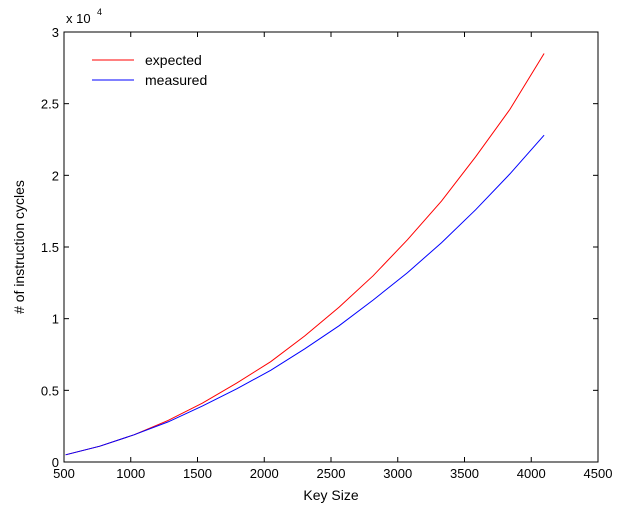 The image size is (623, 508). I want to click on x-tick-label: 4500, so click(598, 473).